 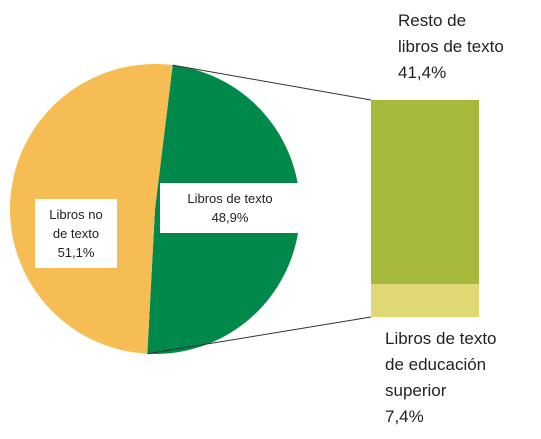 What do you see at coordinates (76, 224) in the screenshot?
I see `label-text: Libros no de texto` at bounding box center [76, 224].